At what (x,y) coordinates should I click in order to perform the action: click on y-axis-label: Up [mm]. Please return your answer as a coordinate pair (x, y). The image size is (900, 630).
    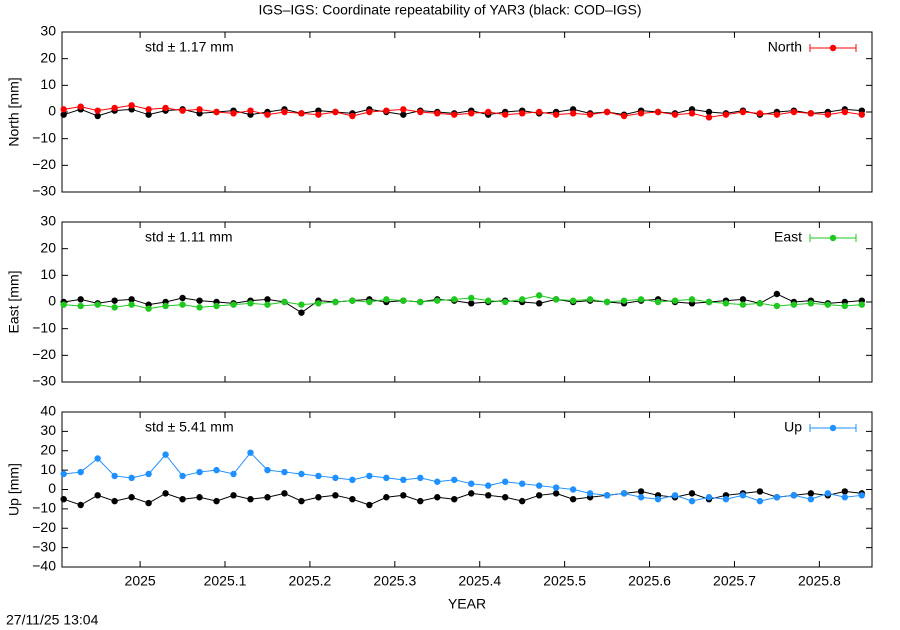
    Looking at the image, I should click on (14, 489).